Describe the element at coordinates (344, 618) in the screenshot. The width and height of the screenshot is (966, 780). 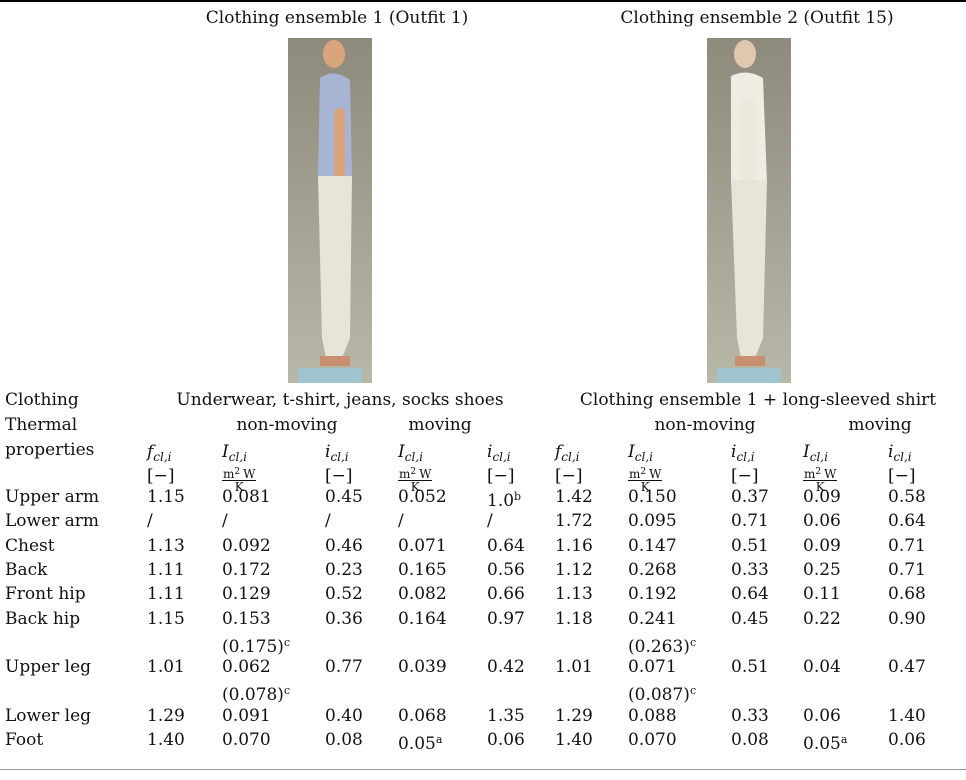
I see `cell: 0.36` at that location.